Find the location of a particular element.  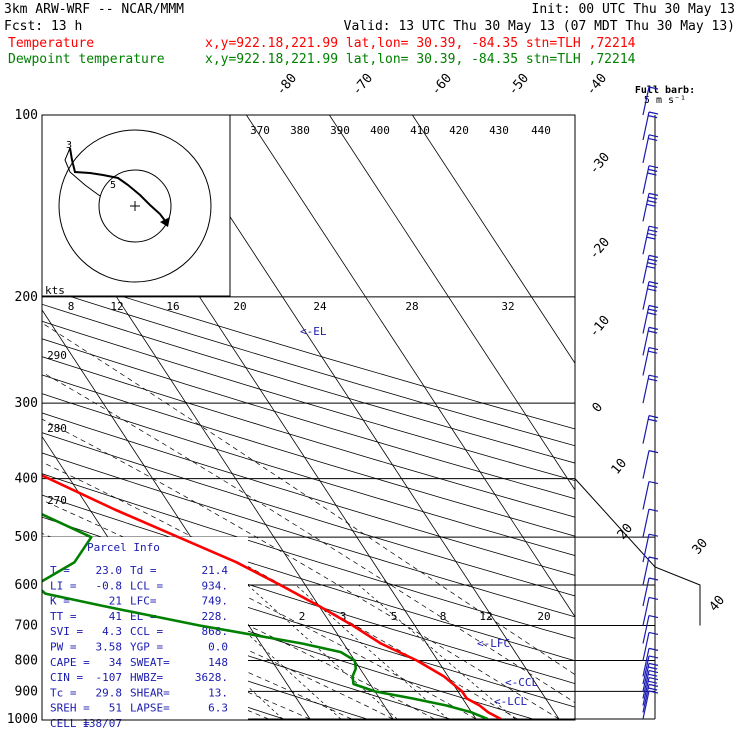

dry-adiabat-label: 270 is located at coordinates (57, 500).